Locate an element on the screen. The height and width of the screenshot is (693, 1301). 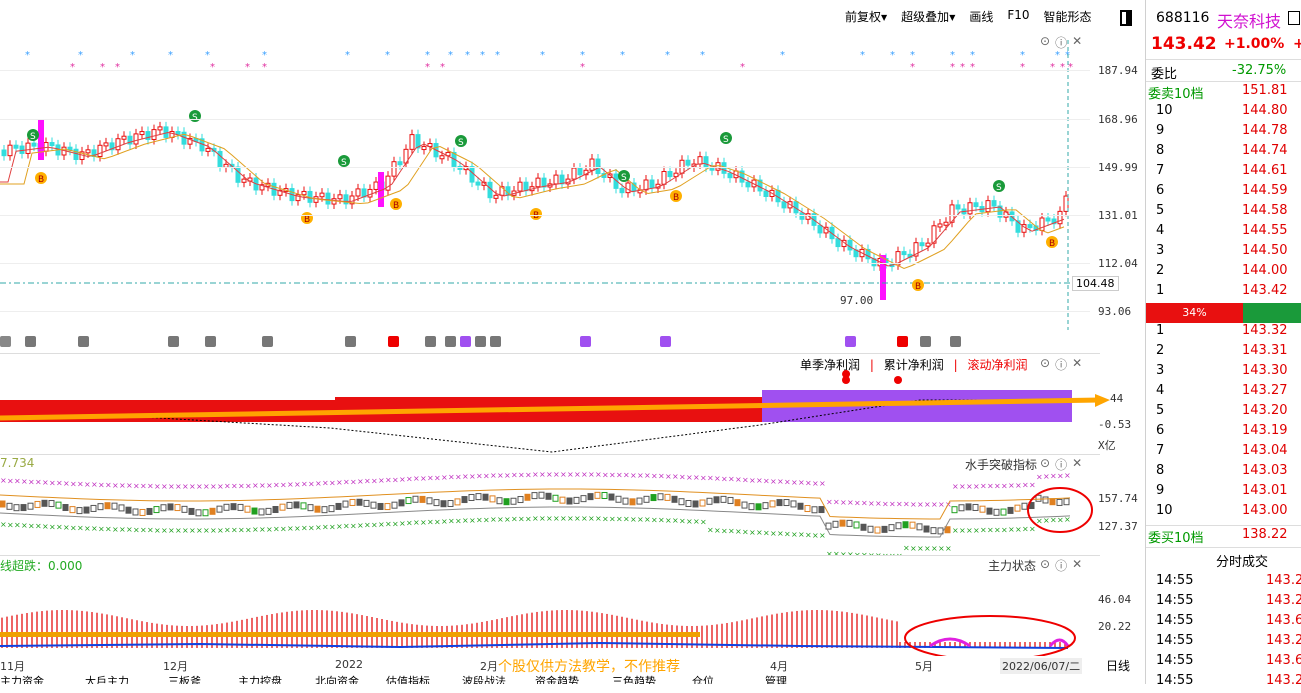
f10-button: F10 is located at coordinates (1018, 15).